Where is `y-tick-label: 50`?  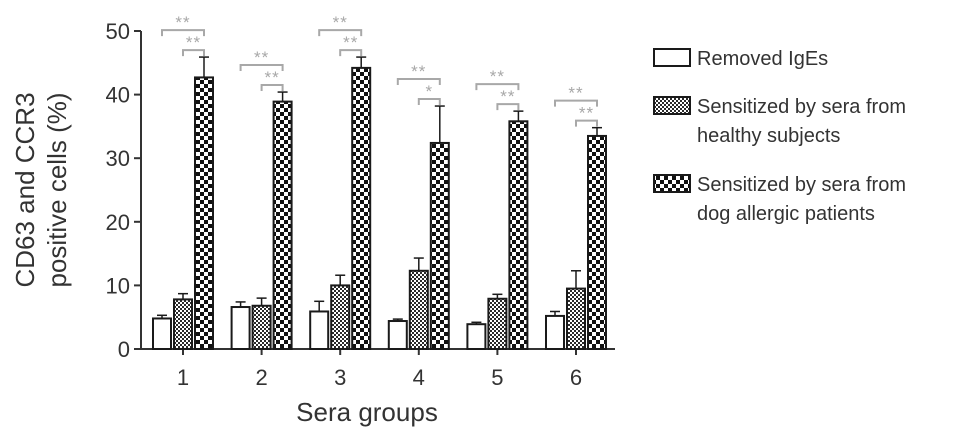
y-tick-label: 50 is located at coordinates (118, 31).